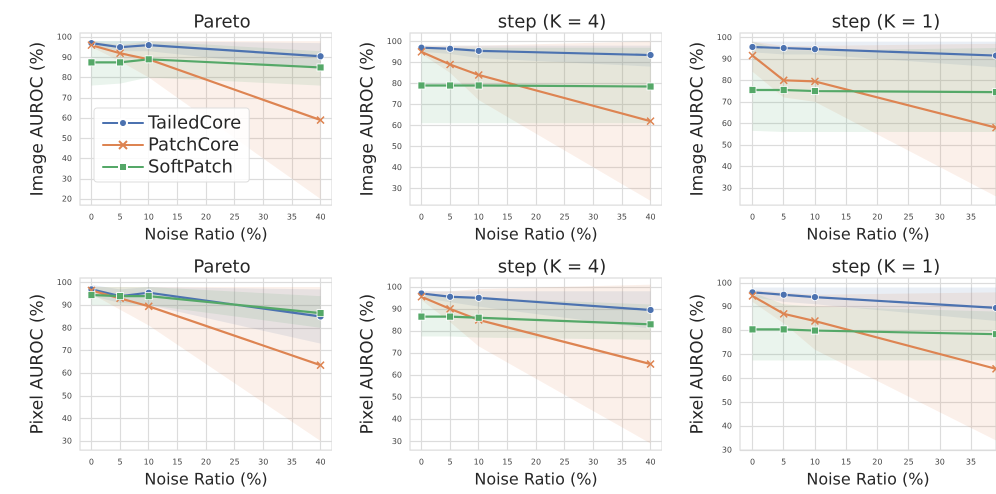 This screenshot has height=494, width=996. Describe the element at coordinates (190, 167) in the screenshot. I see `legend-label: SoftPatch` at that location.